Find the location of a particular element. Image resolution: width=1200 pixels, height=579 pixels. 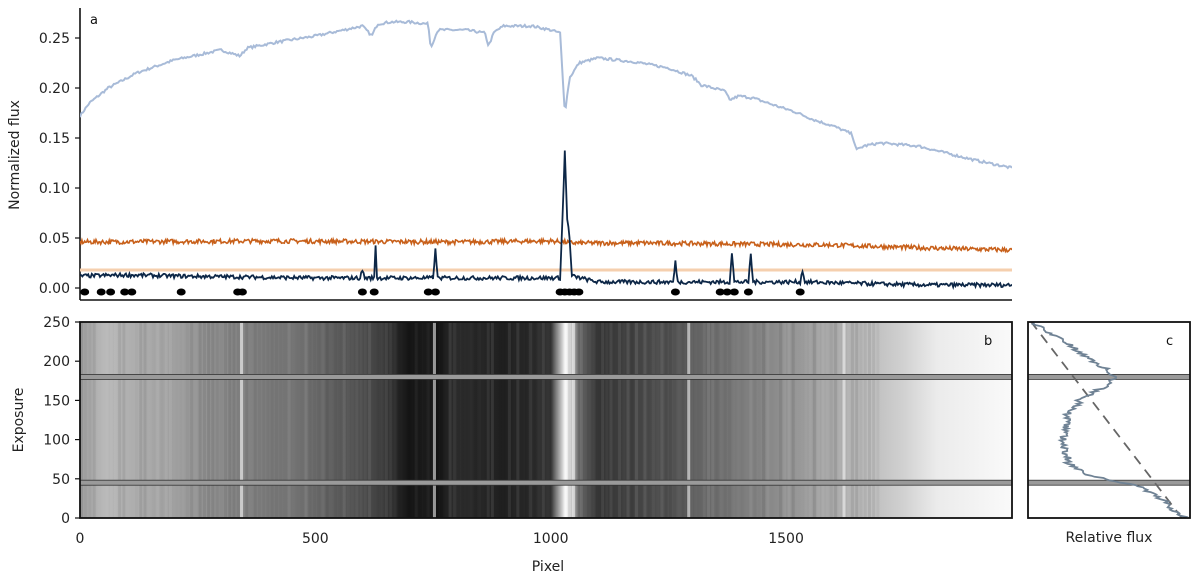

y-tick-label: 100 is located at coordinates (56, 441).